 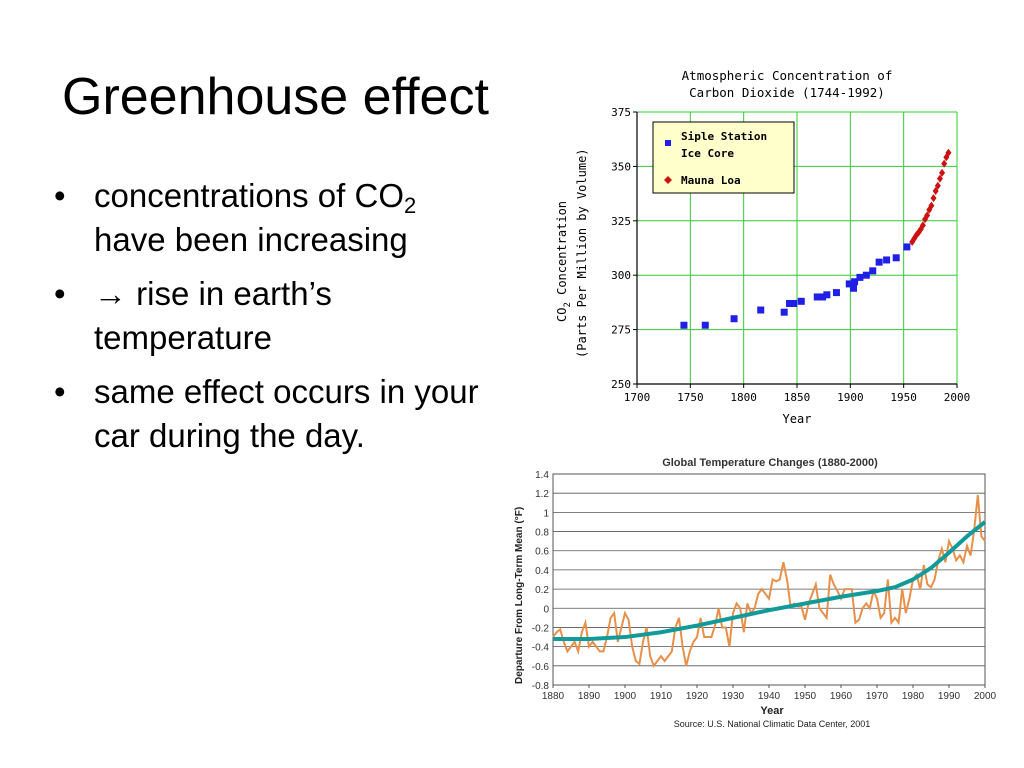 I want to click on y-tick-label: -0.4, so click(x=541, y=648).